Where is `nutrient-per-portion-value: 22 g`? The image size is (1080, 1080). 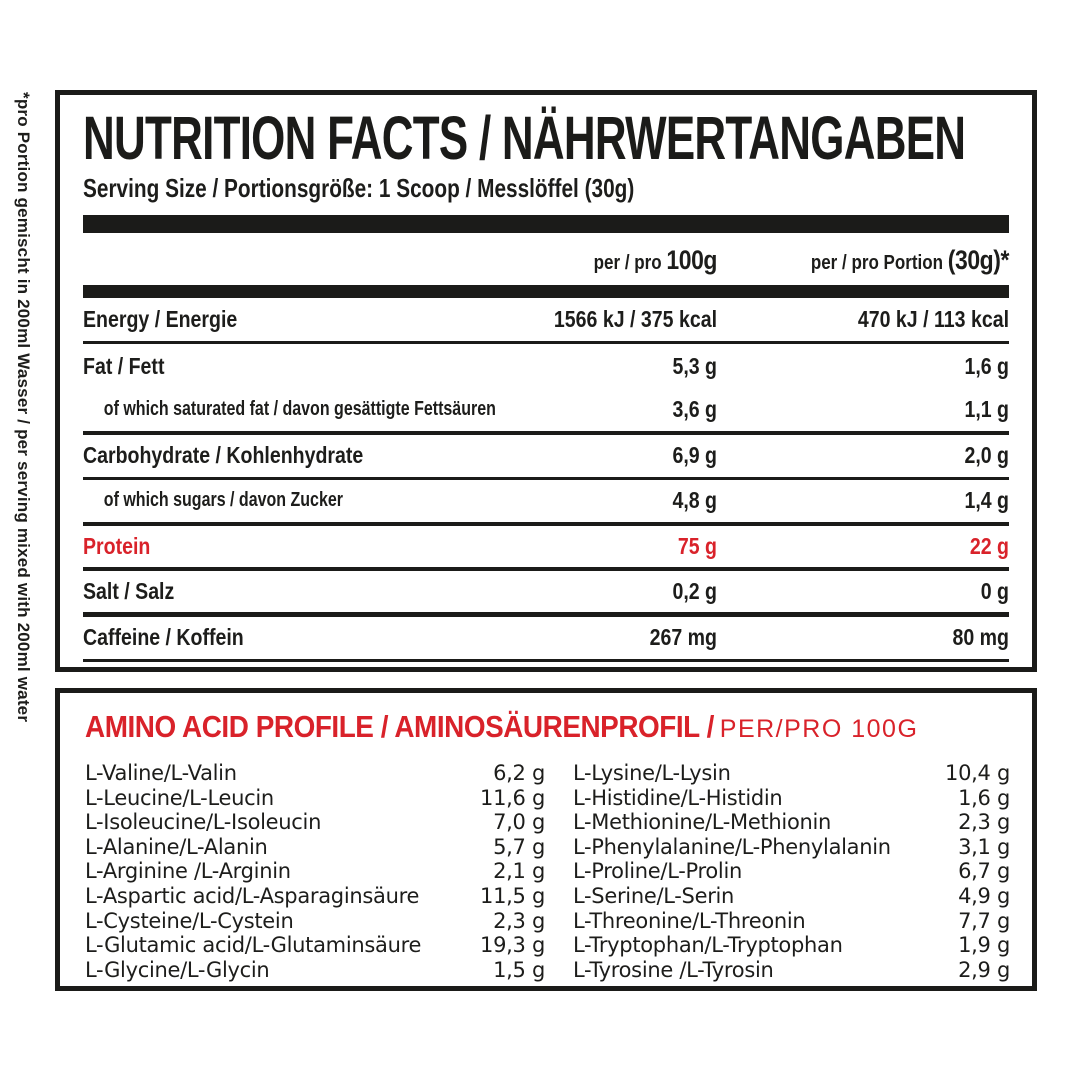 nutrient-per-portion-value: 22 g is located at coordinates (989, 545).